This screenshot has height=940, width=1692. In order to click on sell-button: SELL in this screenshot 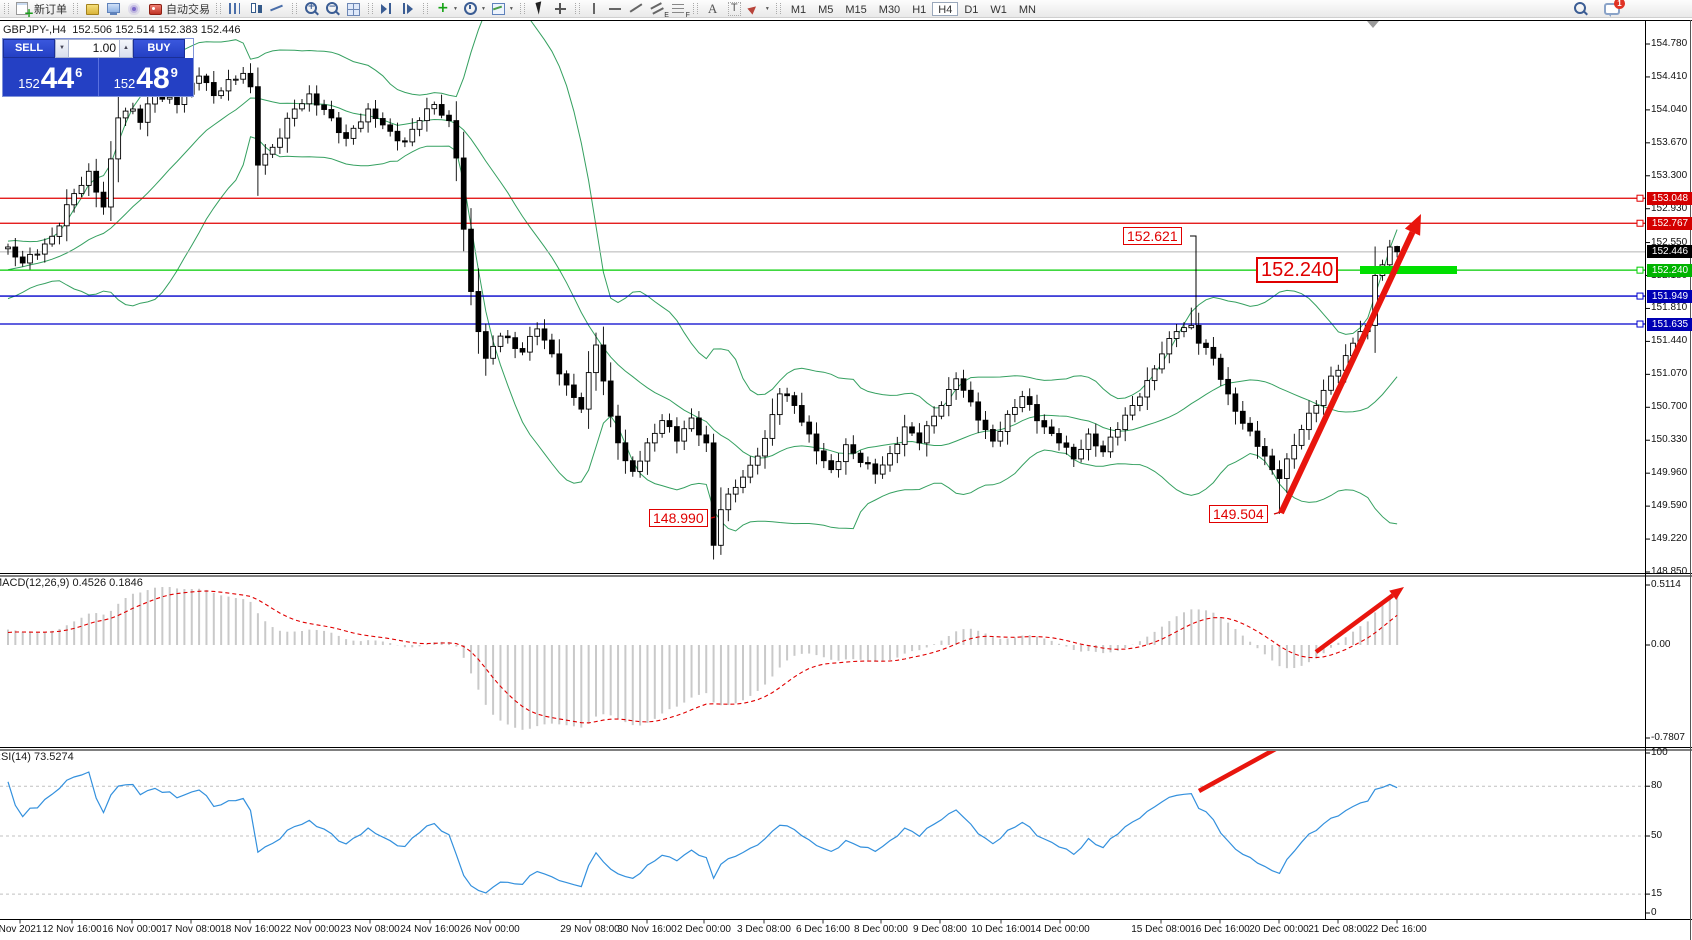, I will do `click(29, 48)`.